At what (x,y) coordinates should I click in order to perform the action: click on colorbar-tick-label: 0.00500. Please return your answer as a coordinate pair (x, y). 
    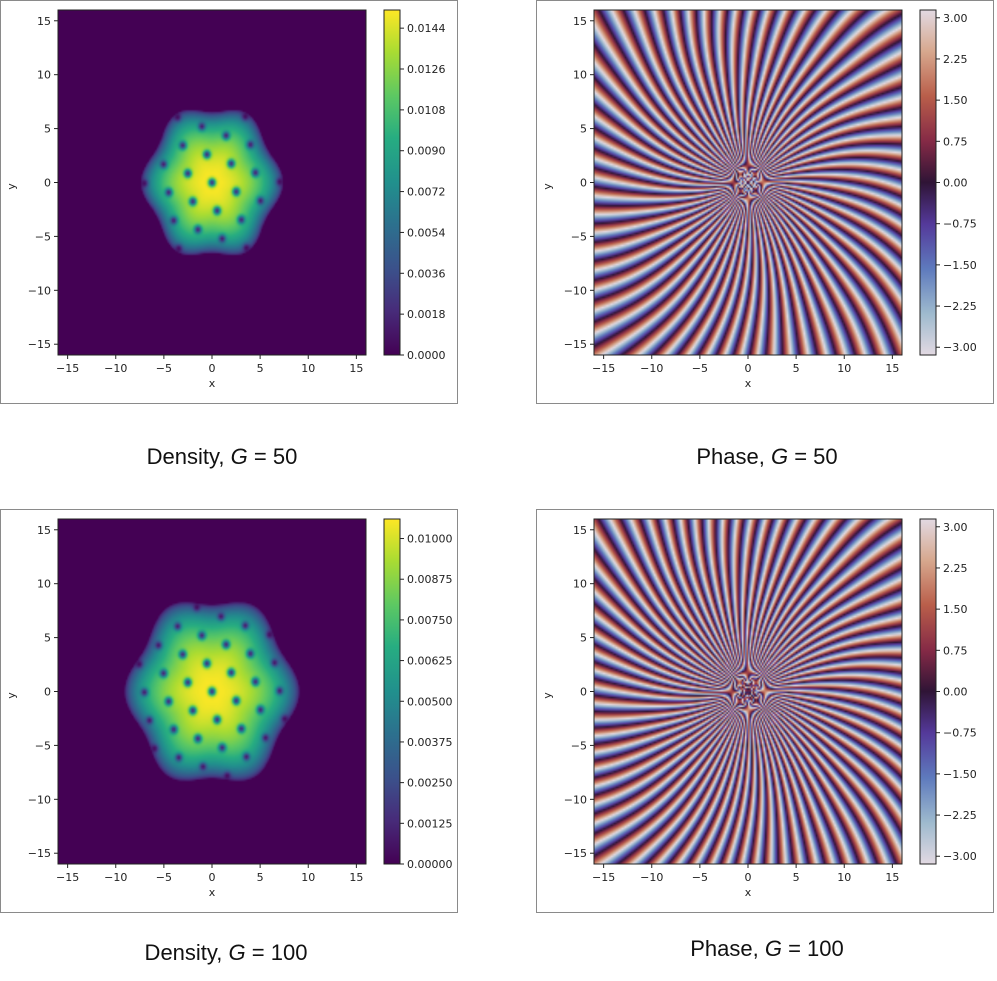
    Looking at the image, I should click on (430, 701).